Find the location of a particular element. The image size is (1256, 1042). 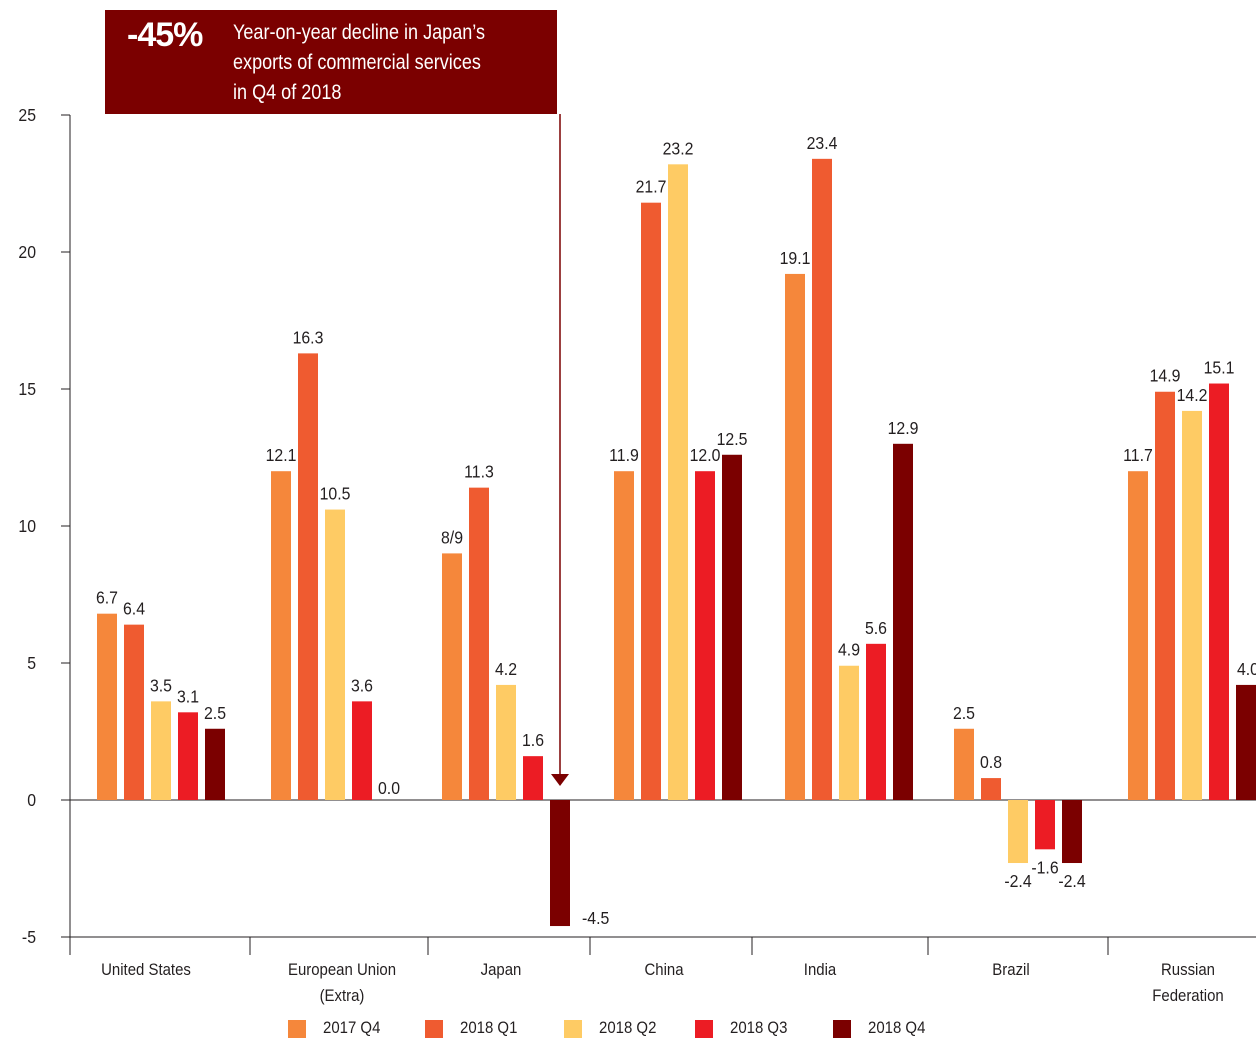

data-label: 4.2 is located at coordinates (506, 669).